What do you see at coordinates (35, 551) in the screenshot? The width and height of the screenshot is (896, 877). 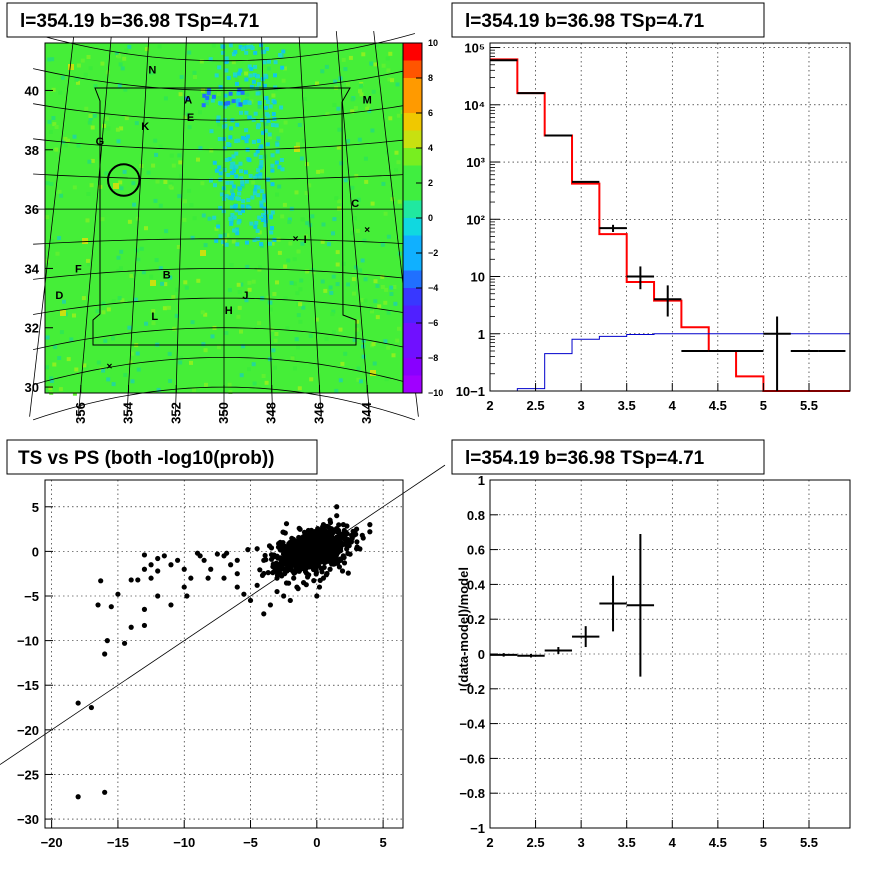 I see `y-tick-label: 0` at bounding box center [35, 551].